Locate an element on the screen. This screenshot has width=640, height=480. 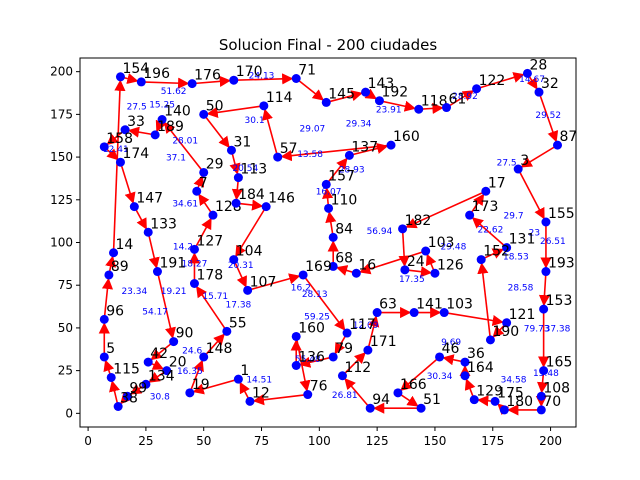
city-label: 3 is located at coordinates (524, 161).